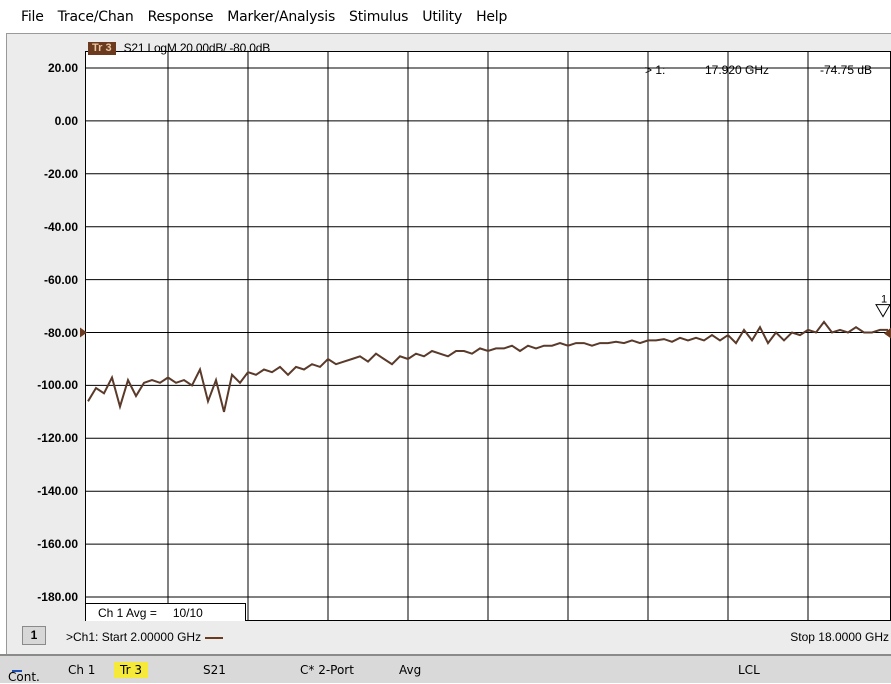  Describe the element at coordinates (737, 70) in the screenshot. I see `marker-readout-frequency: 17.920 GHz` at that location.